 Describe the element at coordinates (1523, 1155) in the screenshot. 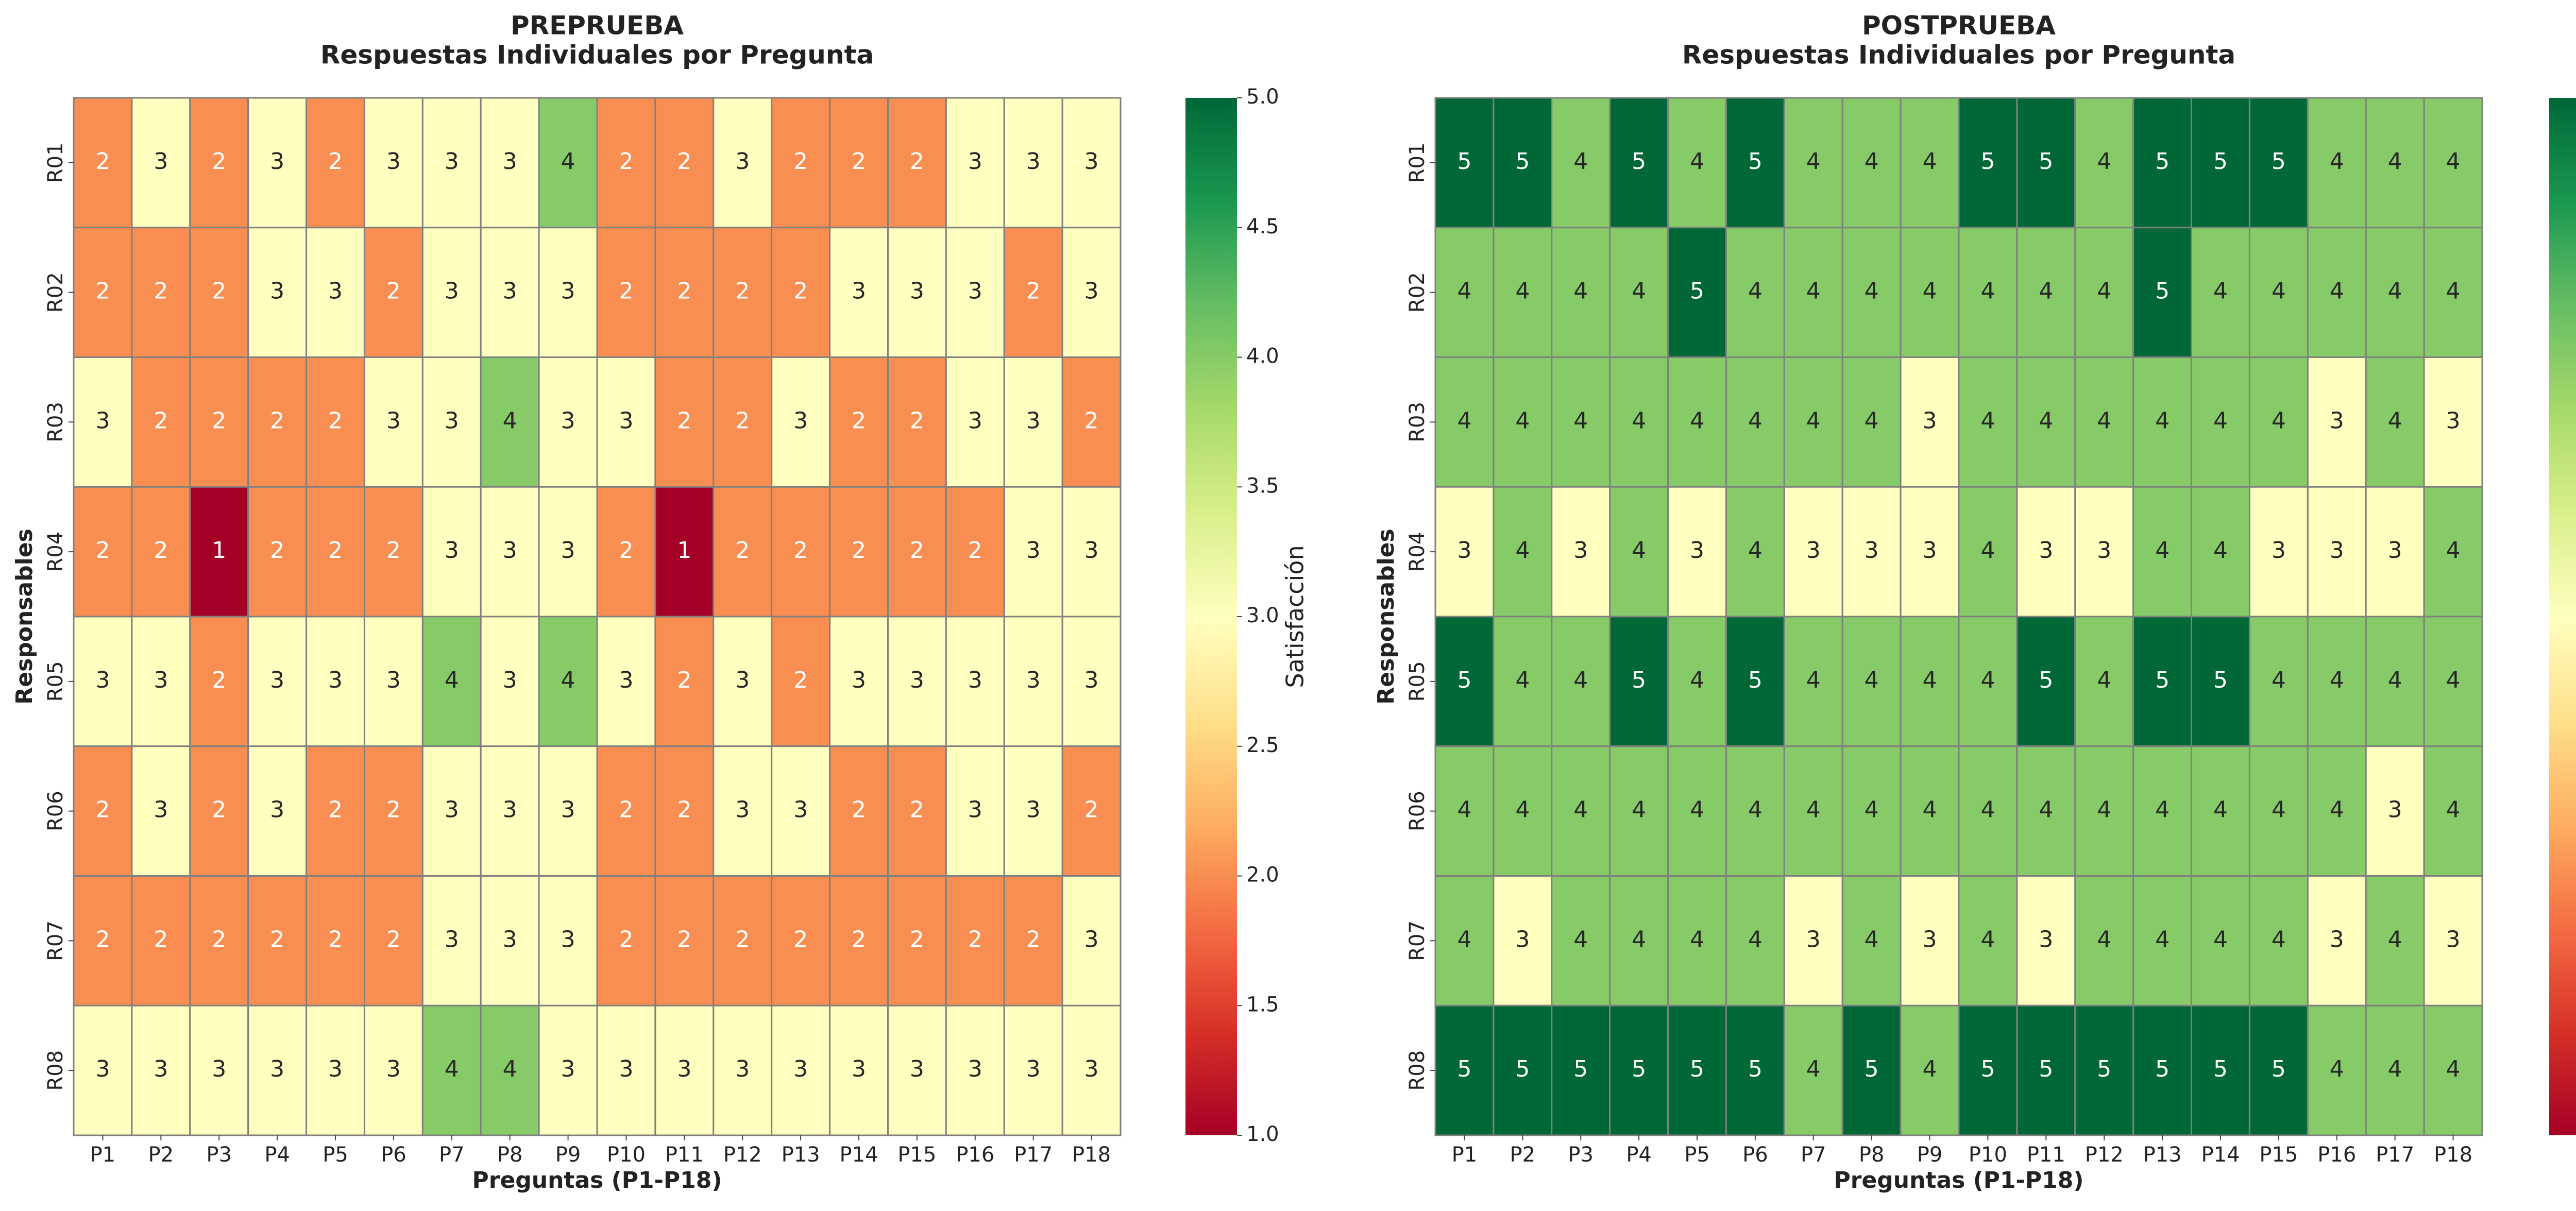

I see `x-tick-label: P2` at that location.